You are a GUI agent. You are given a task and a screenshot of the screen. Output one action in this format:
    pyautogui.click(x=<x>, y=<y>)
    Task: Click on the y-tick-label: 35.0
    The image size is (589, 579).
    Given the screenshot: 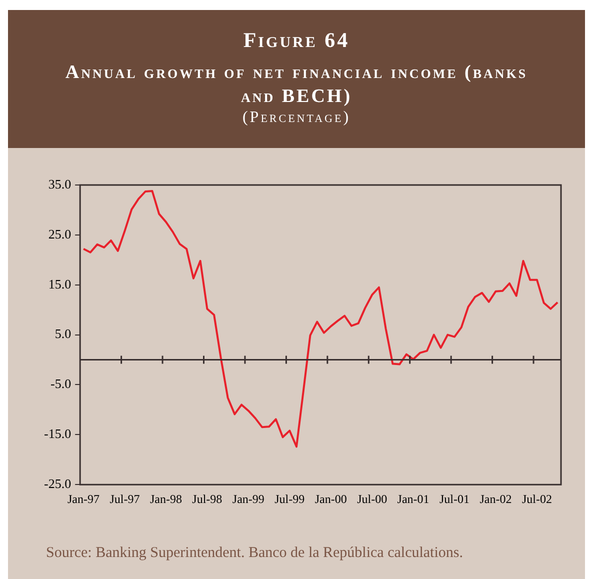 What is the action you would take?
    pyautogui.click(x=60, y=184)
    